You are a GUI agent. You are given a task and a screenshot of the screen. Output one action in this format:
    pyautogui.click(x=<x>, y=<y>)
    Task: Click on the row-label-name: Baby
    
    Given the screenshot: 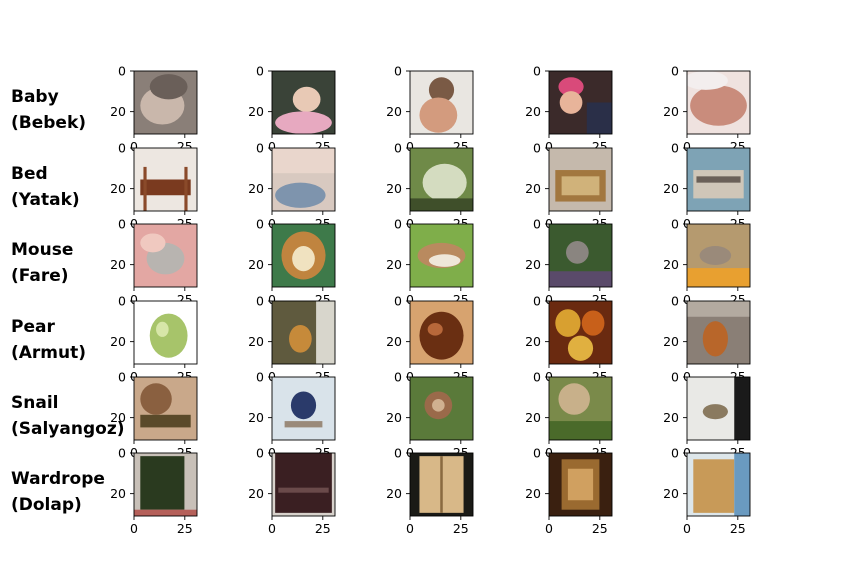 What is the action you would take?
    pyautogui.click(x=35, y=97)
    